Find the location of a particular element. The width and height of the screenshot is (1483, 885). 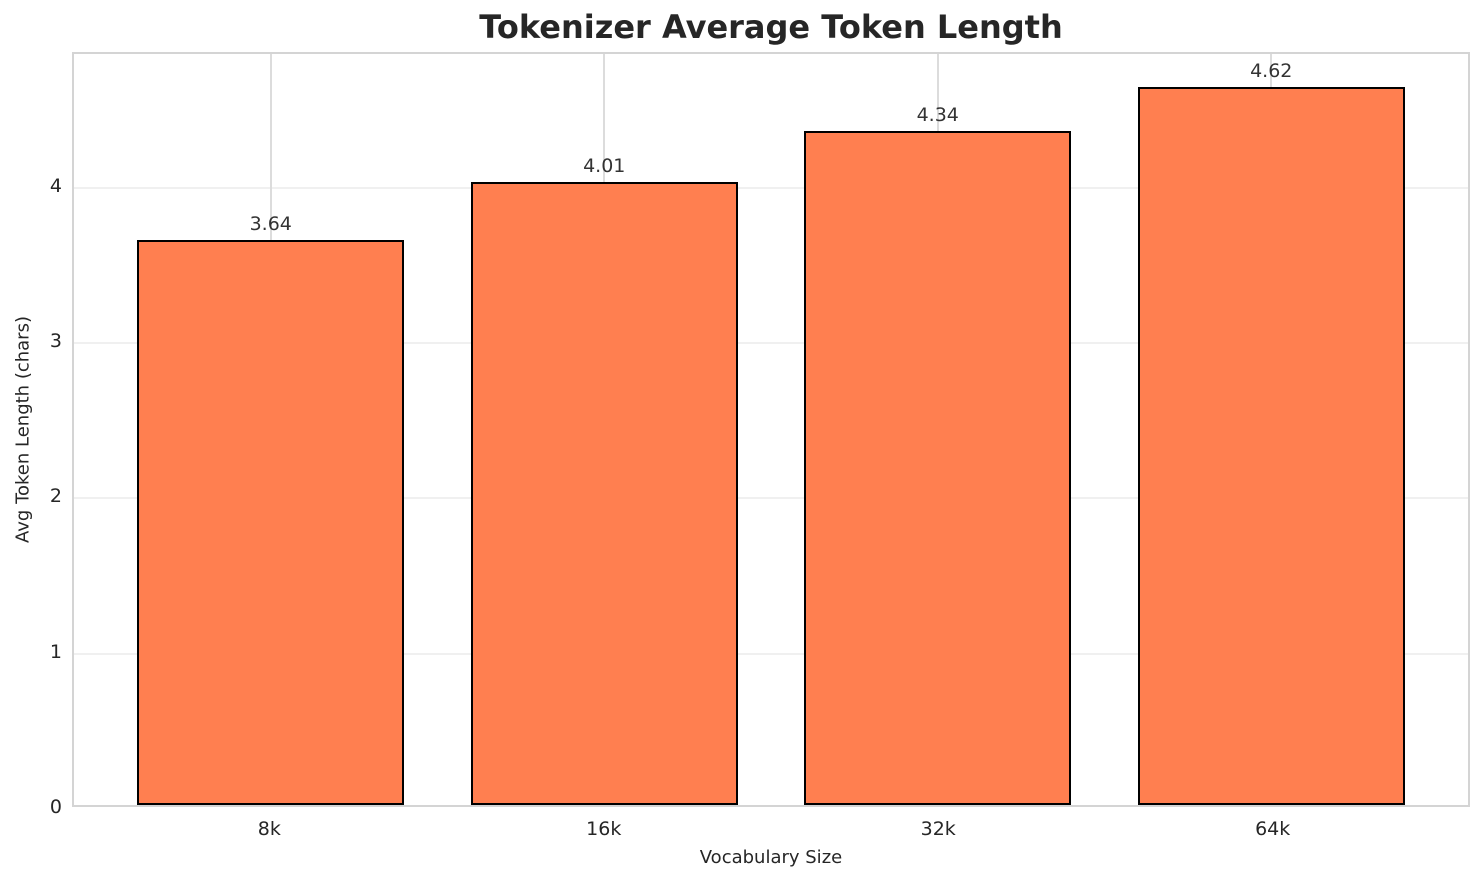

bar-32k is located at coordinates (938, 467).